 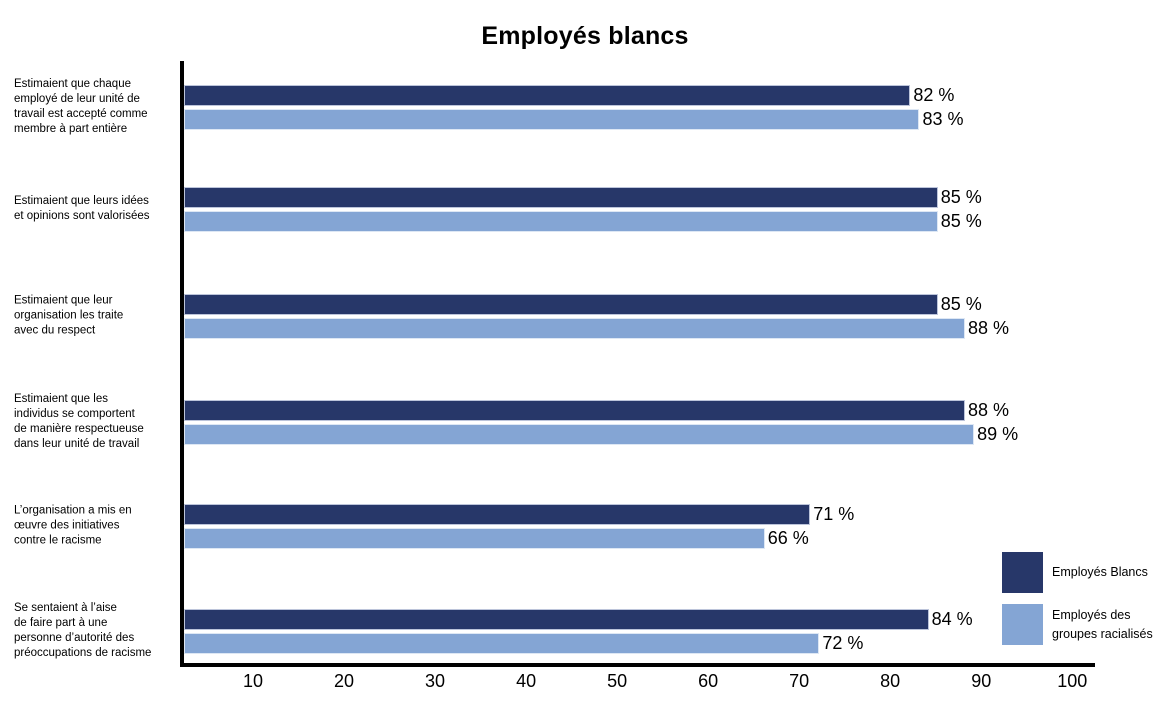 What do you see at coordinates (637, 665) in the screenshot?
I see `x-axis-line` at bounding box center [637, 665].